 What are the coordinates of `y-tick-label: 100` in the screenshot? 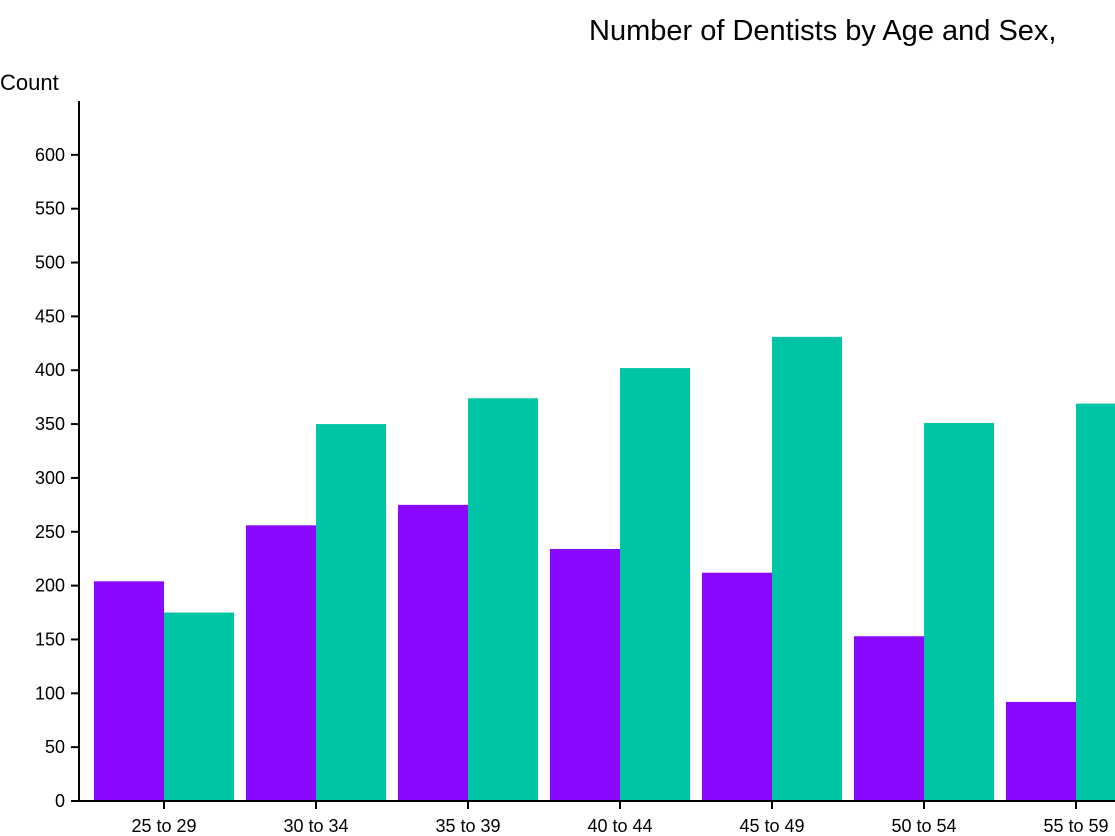 It's located at (50, 693).